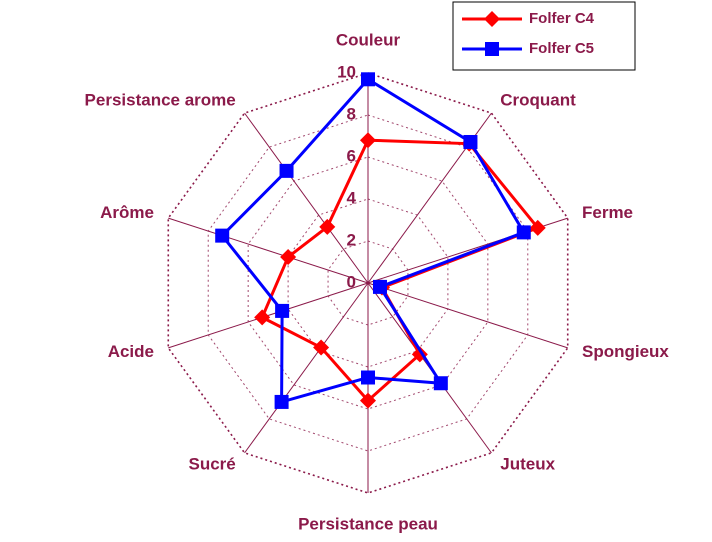 Image resolution: width=712 pixels, height=542 pixels. What do you see at coordinates (625, 351) in the screenshot?
I see `category-label: Spongieux` at bounding box center [625, 351].